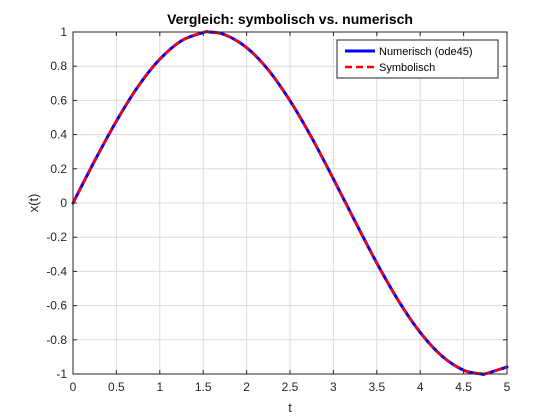  Describe the element at coordinates (246, 387) in the screenshot. I see `x-tick-label: 2` at that location.